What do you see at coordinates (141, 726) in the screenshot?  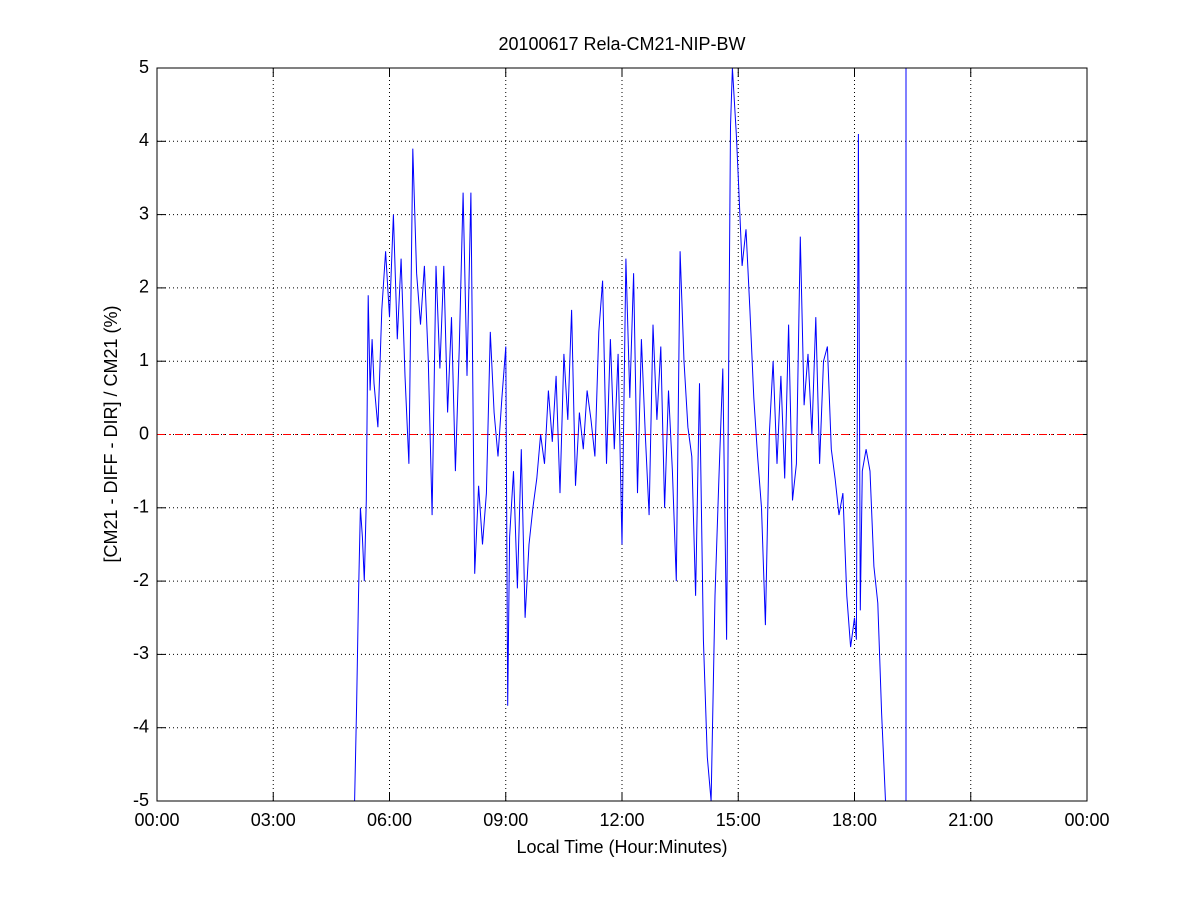 I see `y-tick-label: -4` at bounding box center [141, 726].